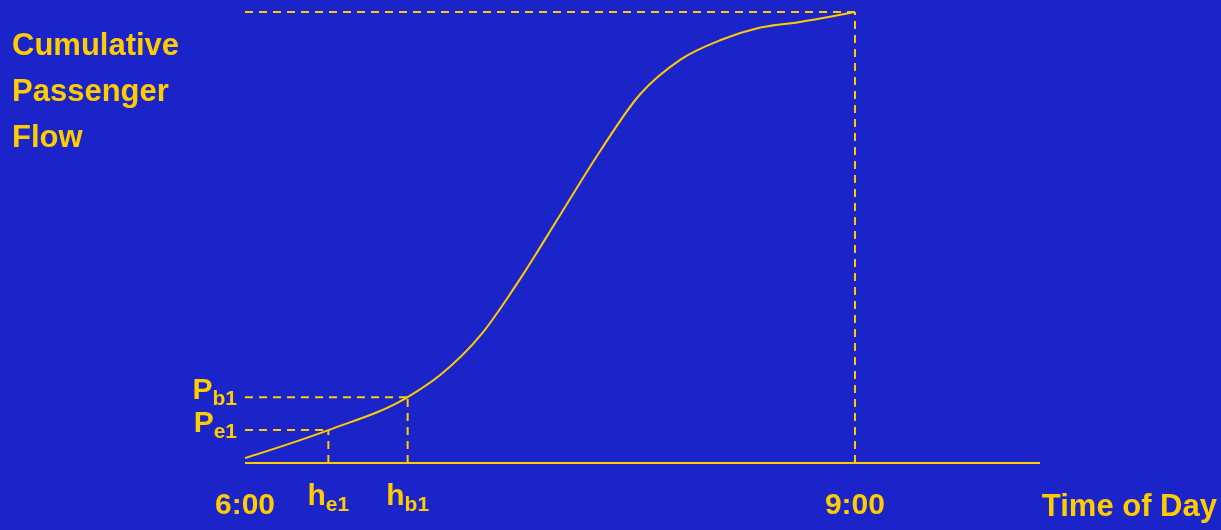 Image resolution: width=1221 pixels, height=530 pixels. Describe the element at coordinates (245, 504) in the screenshot. I see `x-tick-label: 6:00` at that location.